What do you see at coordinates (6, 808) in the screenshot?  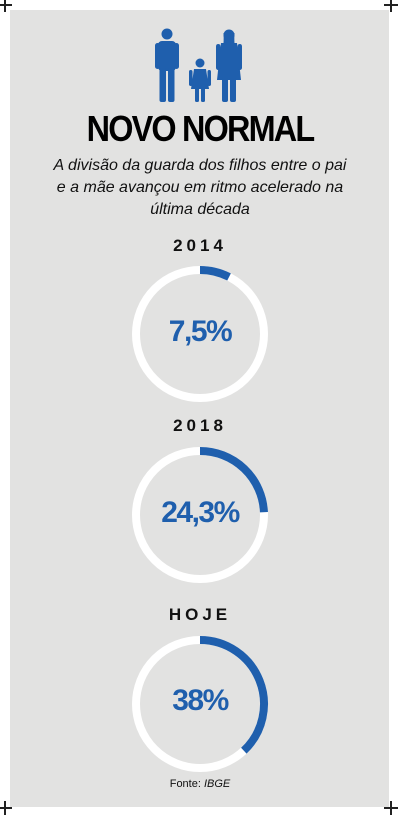 I see `crop-mark-bottom-left` at bounding box center [6, 808].